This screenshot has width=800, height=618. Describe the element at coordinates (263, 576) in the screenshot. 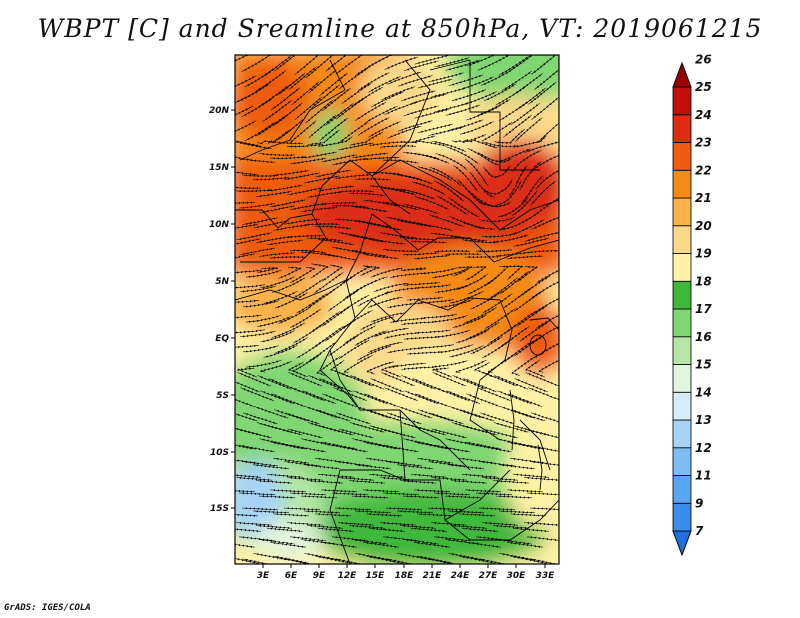

I see `lon-label: 3E` at that location.